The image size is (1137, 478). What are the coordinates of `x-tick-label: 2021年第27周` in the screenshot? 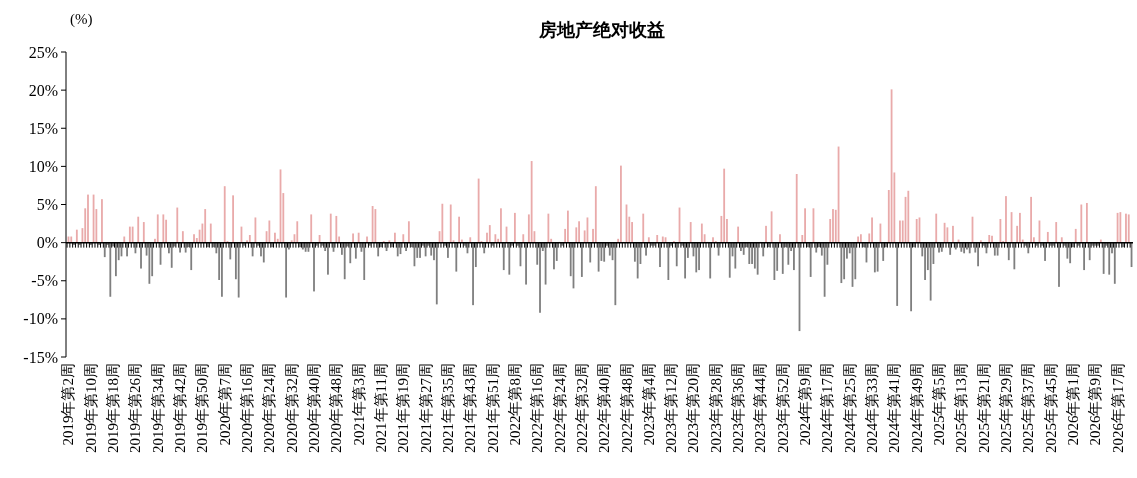 It's located at (425, 408).